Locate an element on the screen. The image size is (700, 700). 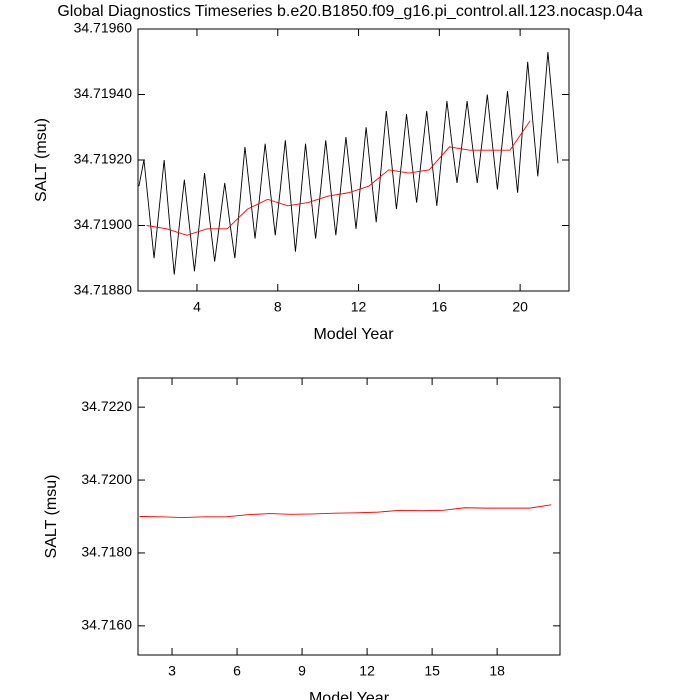
x-tick-label: 18 is located at coordinates (497, 671).